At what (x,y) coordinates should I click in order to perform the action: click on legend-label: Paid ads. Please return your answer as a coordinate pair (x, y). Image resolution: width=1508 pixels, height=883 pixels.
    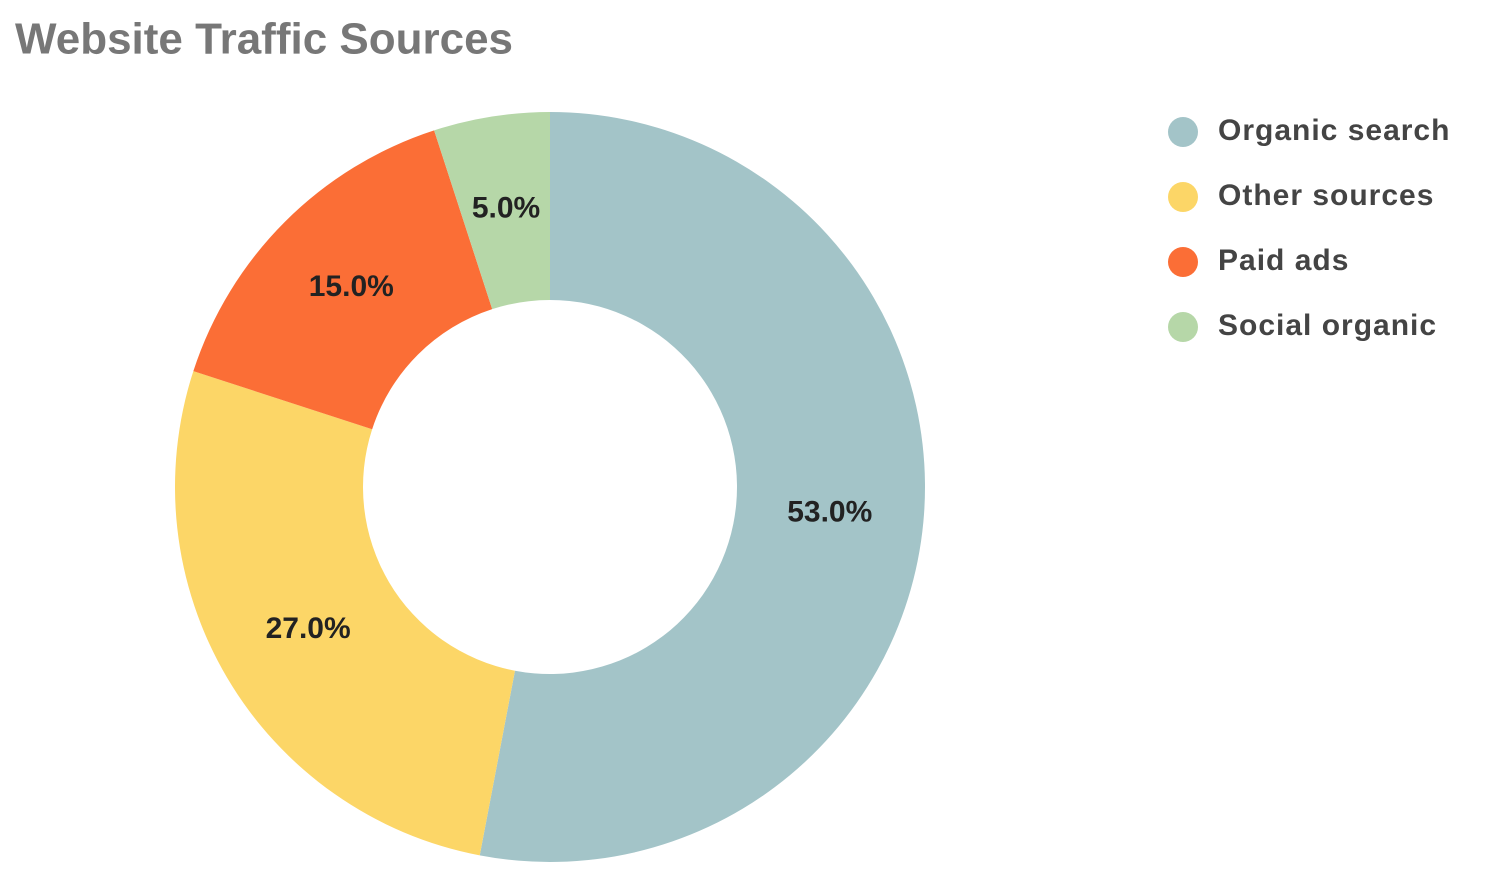
    Looking at the image, I should click on (1283, 260).